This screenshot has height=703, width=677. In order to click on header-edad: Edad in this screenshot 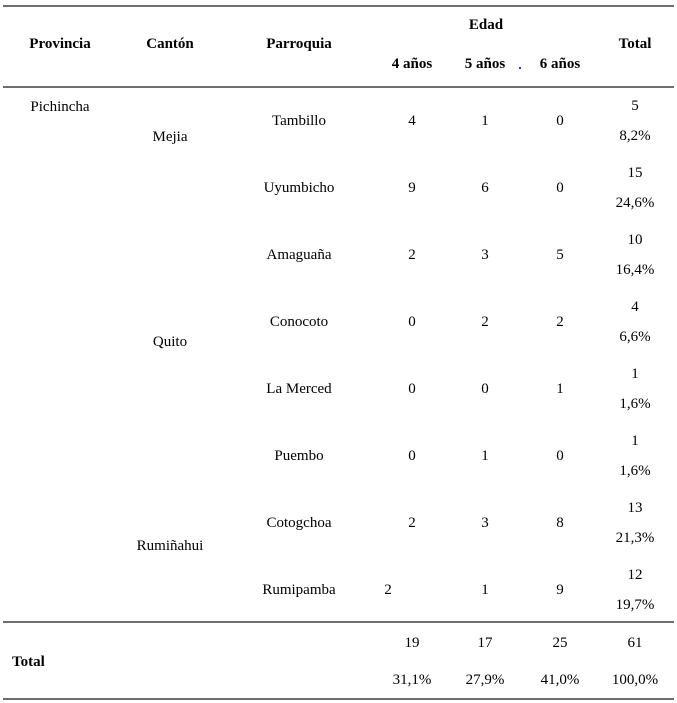, I will do `click(486, 25)`.